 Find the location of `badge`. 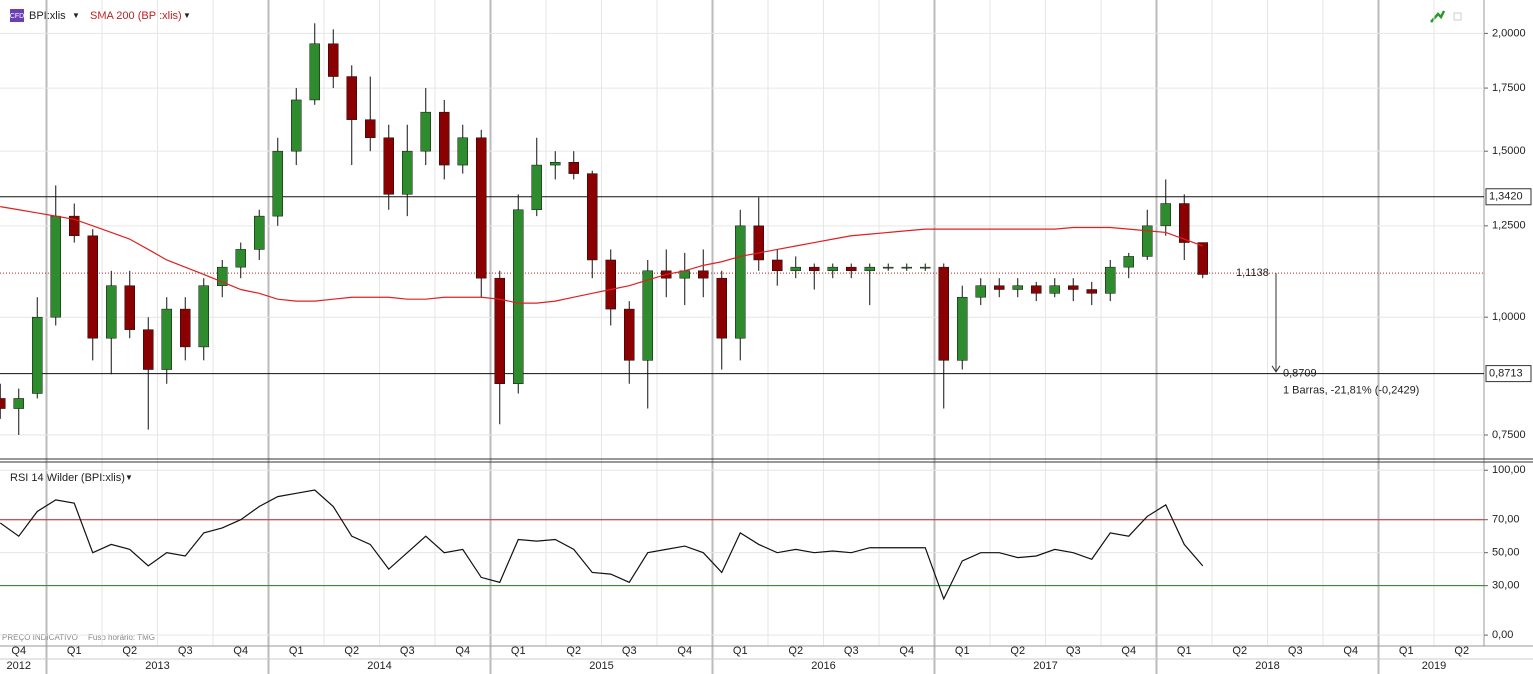

badge is located at coordinates (17, 15).